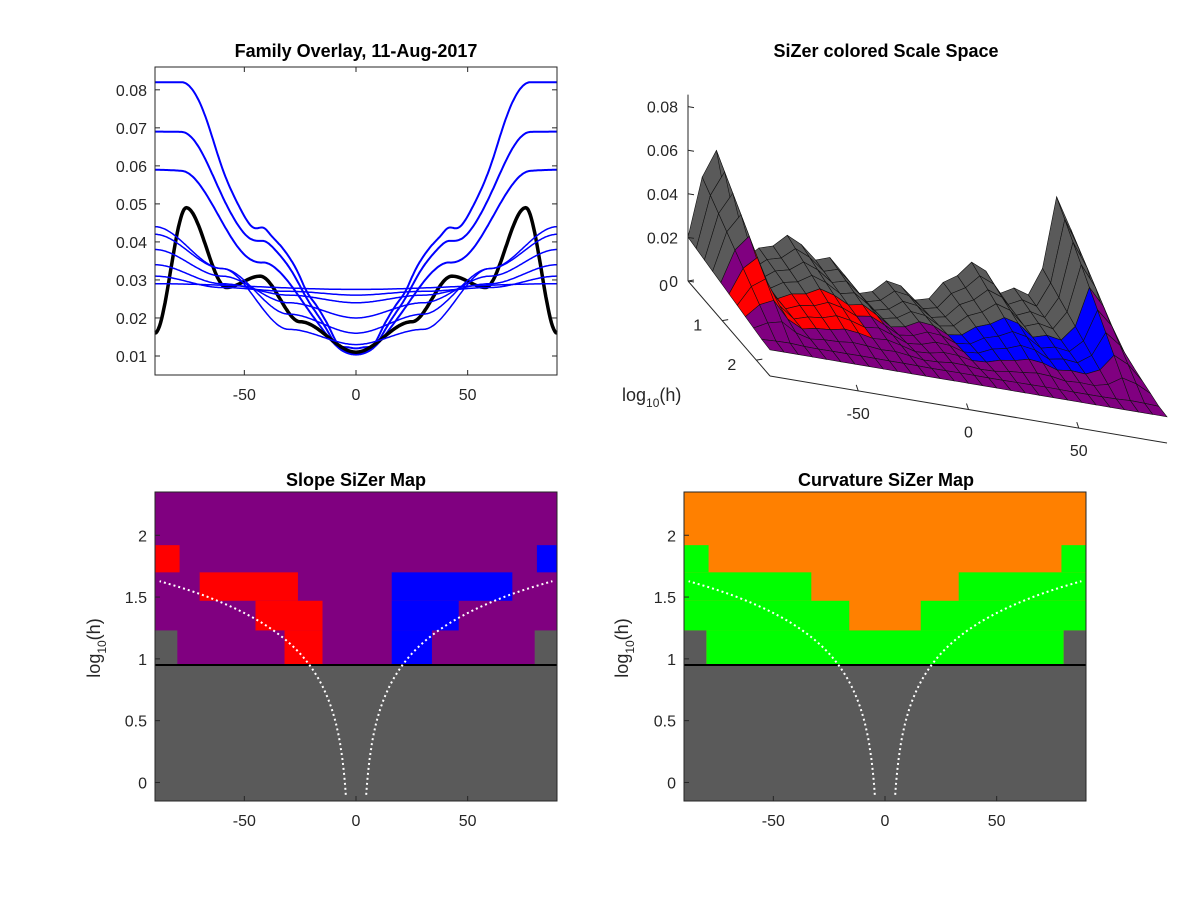  Describe the element at coordinates (356, 51) in the screenshot. I see `family-overlay-title: Family Overlay, 11-Aug-2017` at that location.